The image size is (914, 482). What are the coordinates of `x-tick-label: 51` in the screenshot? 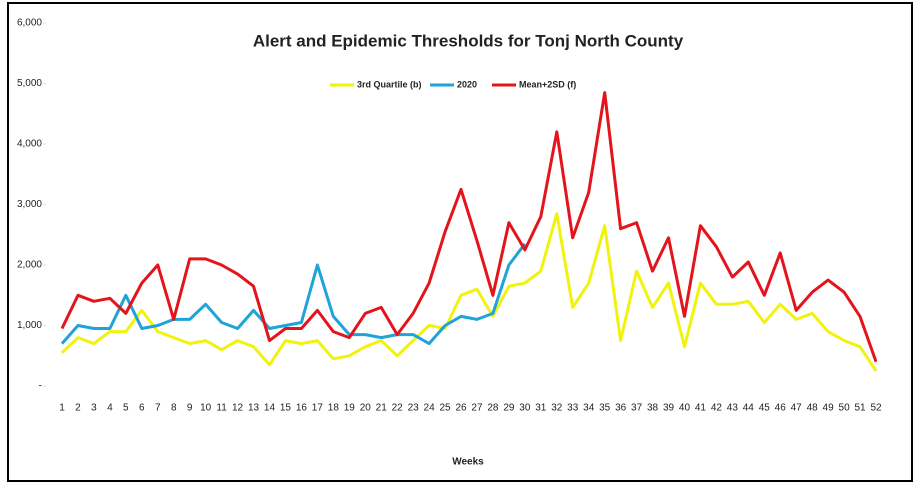 It's located at (860, 408).